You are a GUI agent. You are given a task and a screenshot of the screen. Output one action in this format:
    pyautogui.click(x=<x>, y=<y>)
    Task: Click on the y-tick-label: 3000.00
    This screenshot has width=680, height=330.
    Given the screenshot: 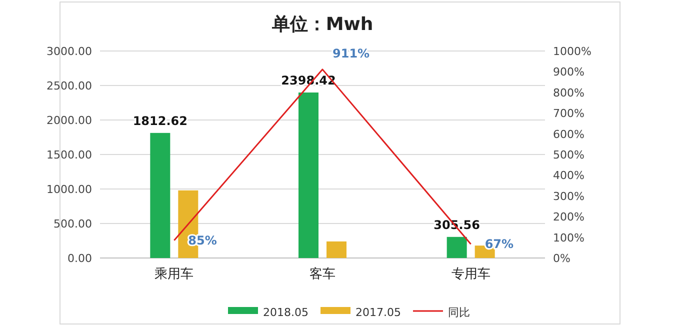 What is the action you would take?
    pyautogui.click(x=69, y=51)
    